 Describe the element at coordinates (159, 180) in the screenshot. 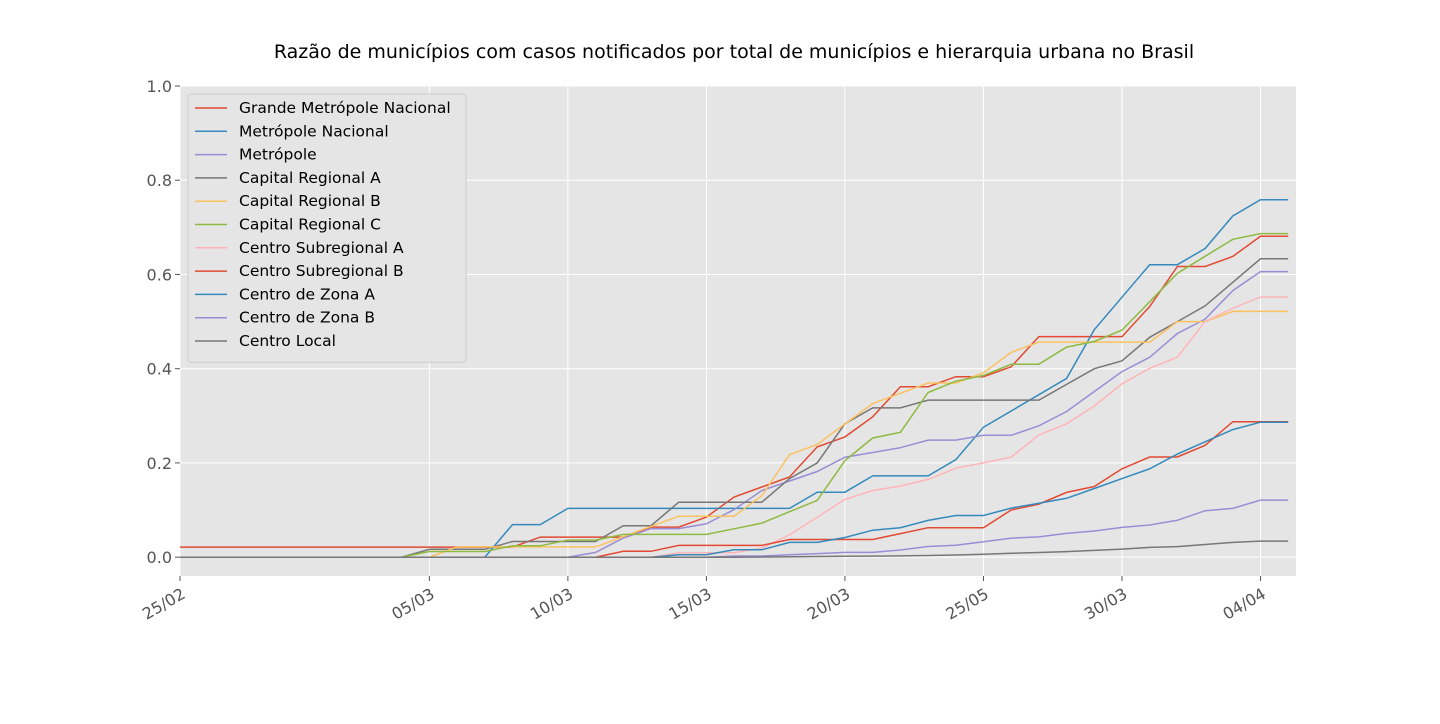

I see `y-tick-label: 0.8` at that location.